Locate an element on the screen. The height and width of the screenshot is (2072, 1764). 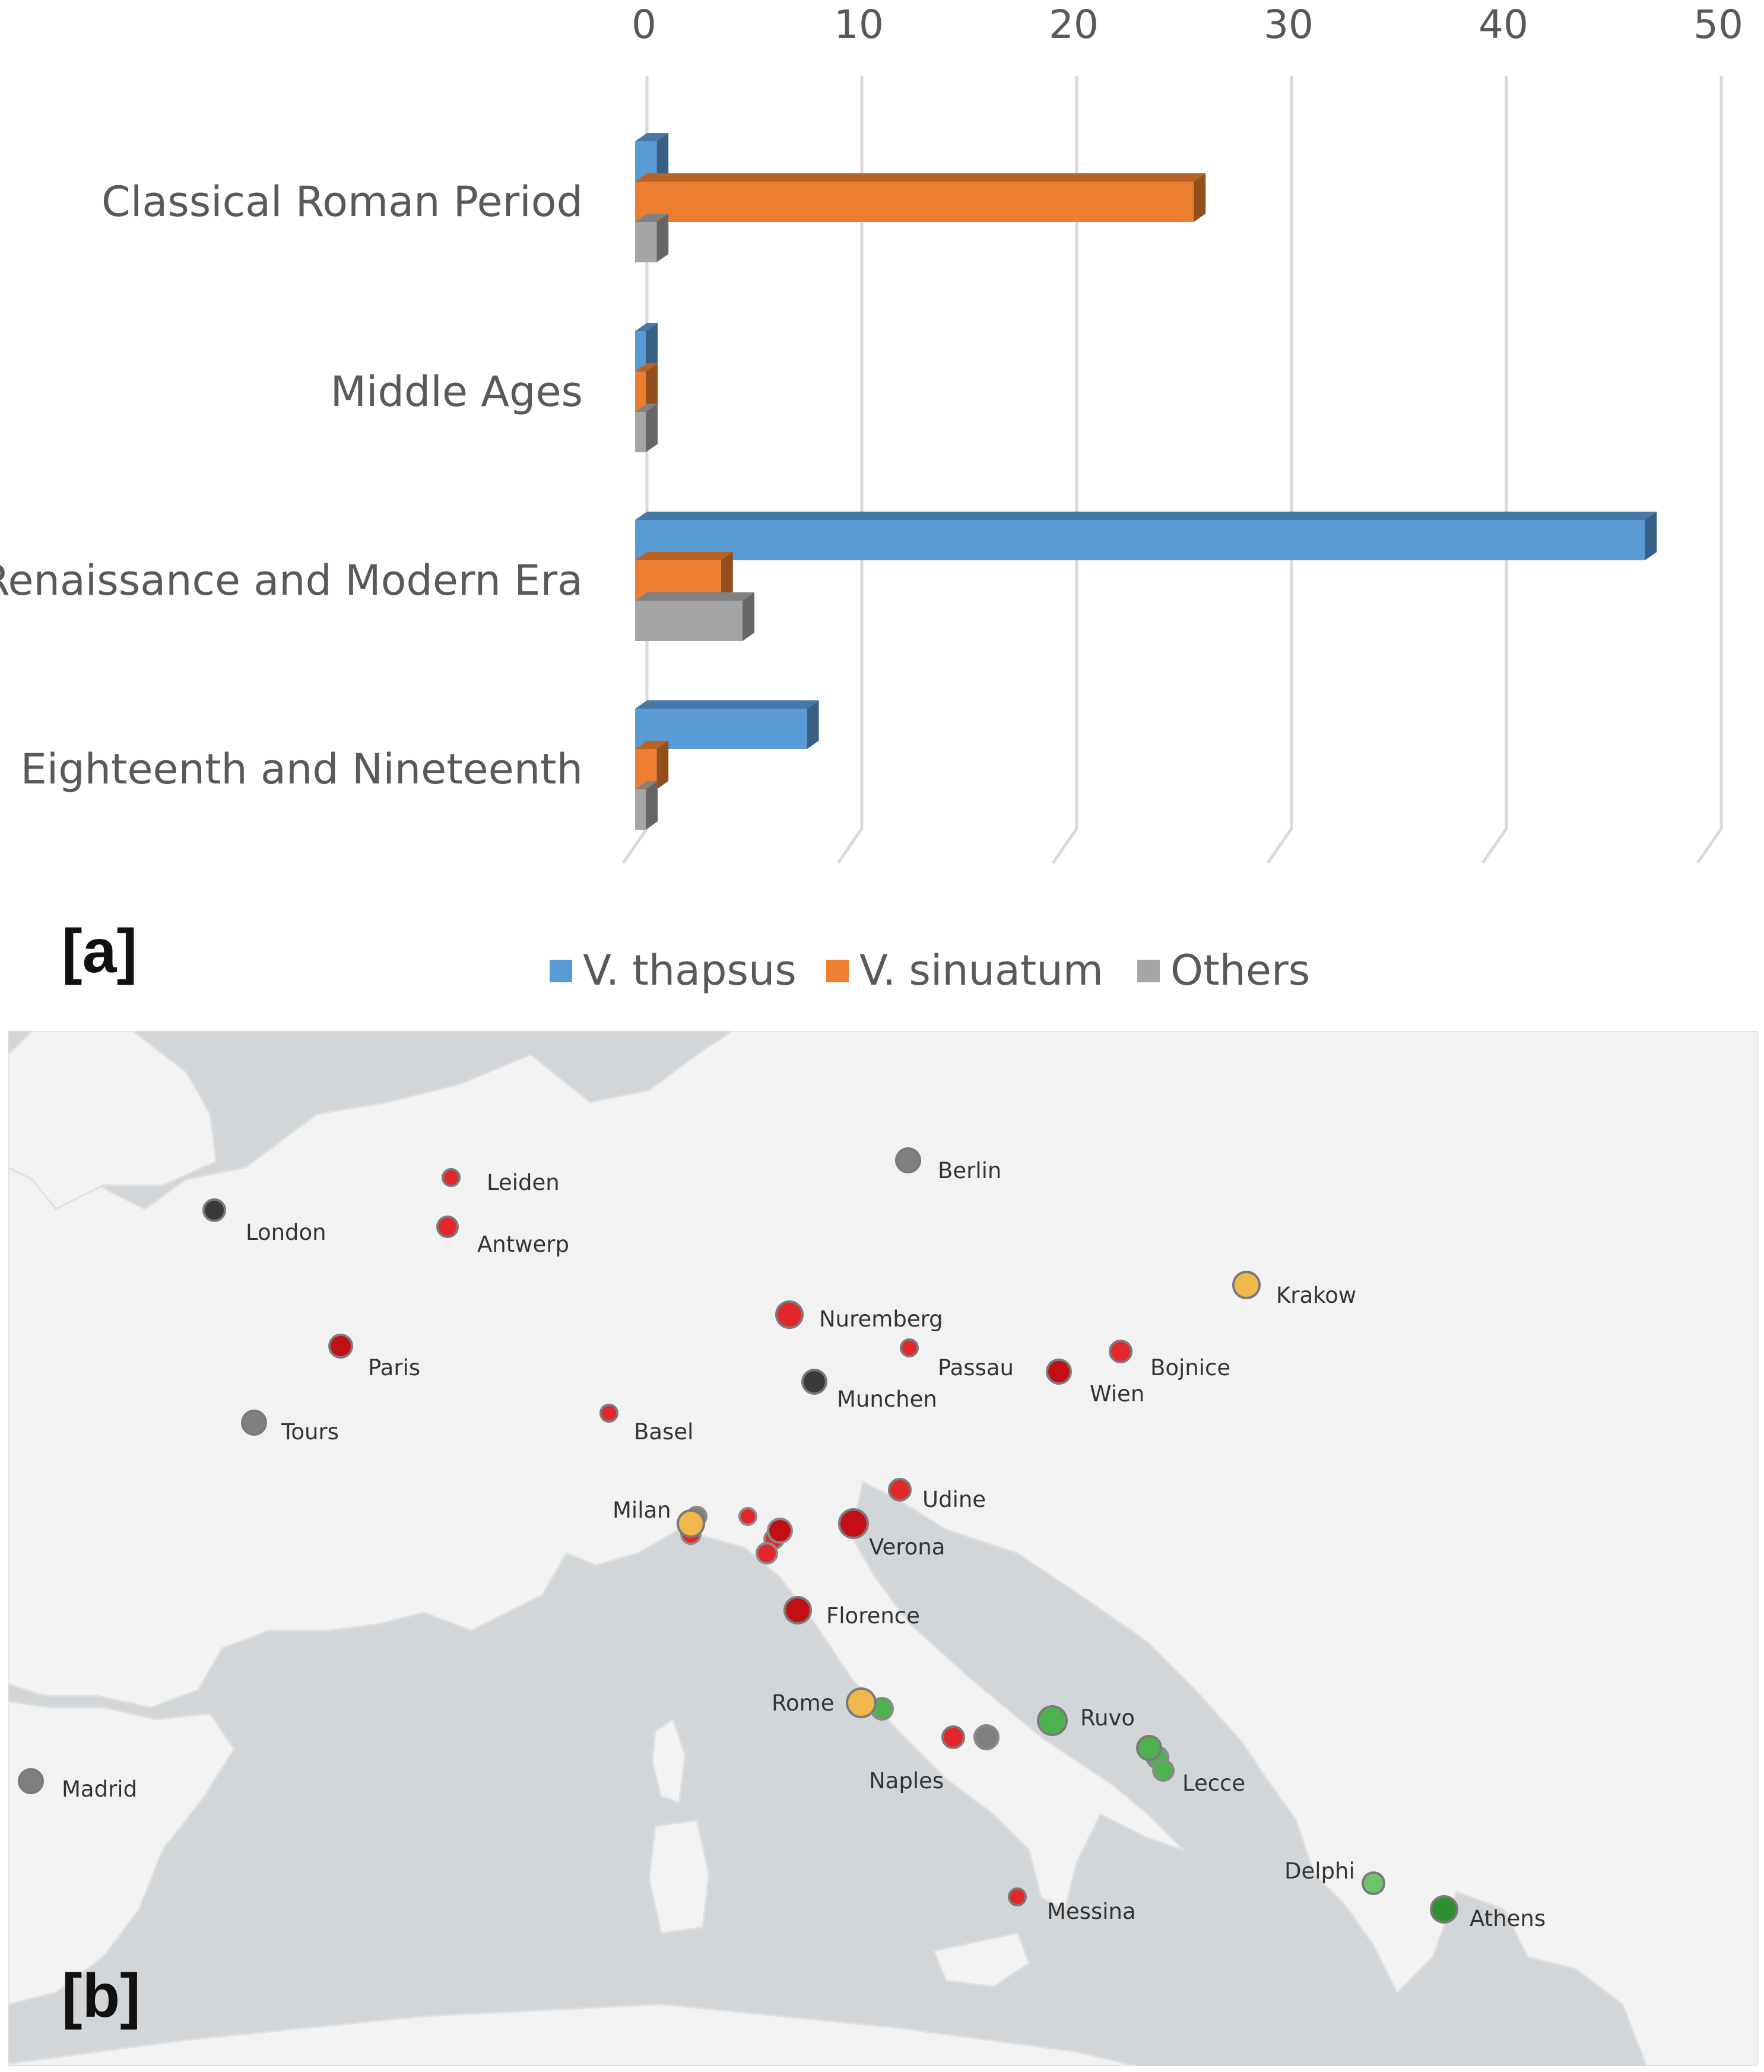
x-tick-label: 40 is located at coordinates (1503, 24).